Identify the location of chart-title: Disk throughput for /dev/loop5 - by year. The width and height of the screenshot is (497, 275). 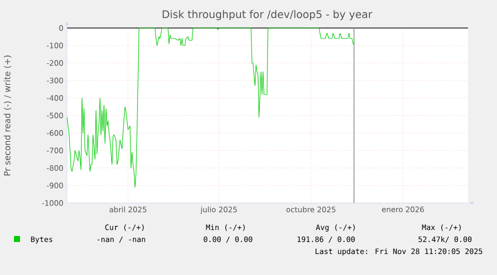
(267, 15).